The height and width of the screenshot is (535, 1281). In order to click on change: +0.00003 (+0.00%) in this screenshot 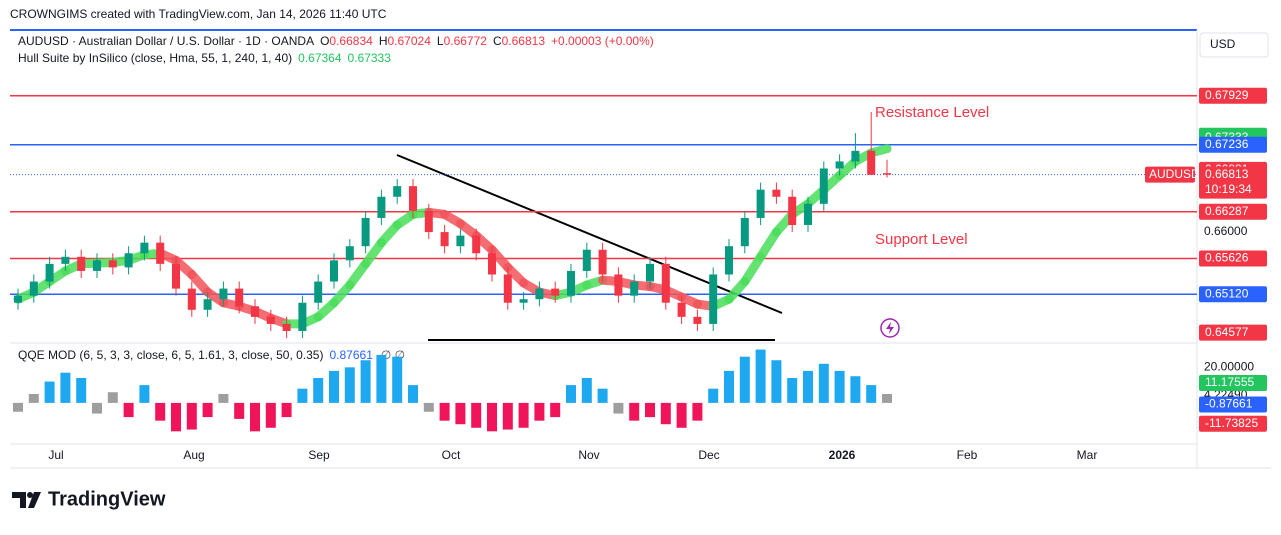, I will do `click(602, 41)`.